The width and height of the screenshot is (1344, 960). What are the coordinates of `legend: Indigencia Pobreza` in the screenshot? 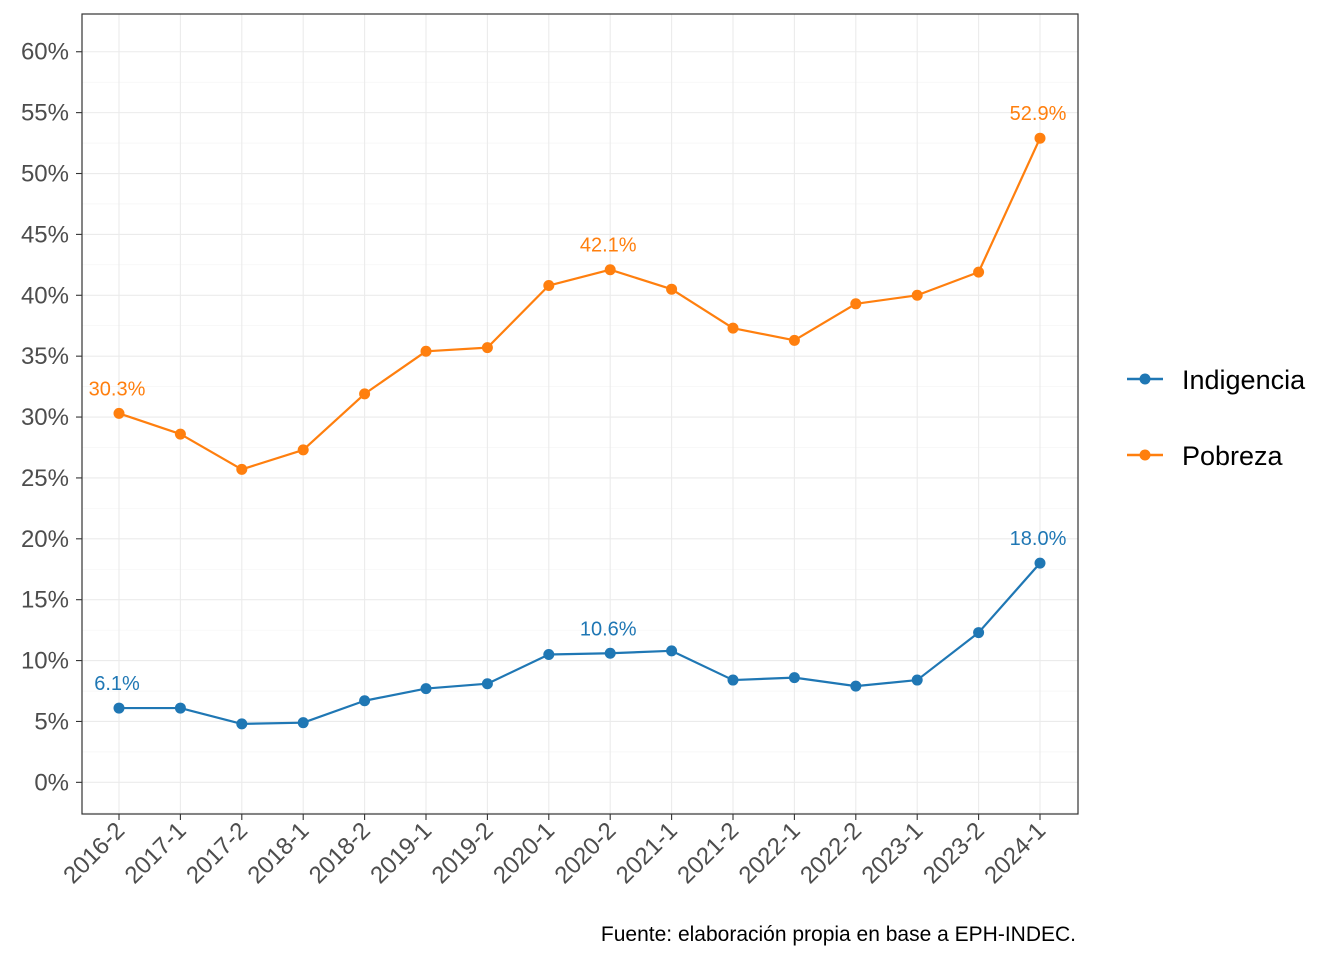 It's located at (1216, 418).